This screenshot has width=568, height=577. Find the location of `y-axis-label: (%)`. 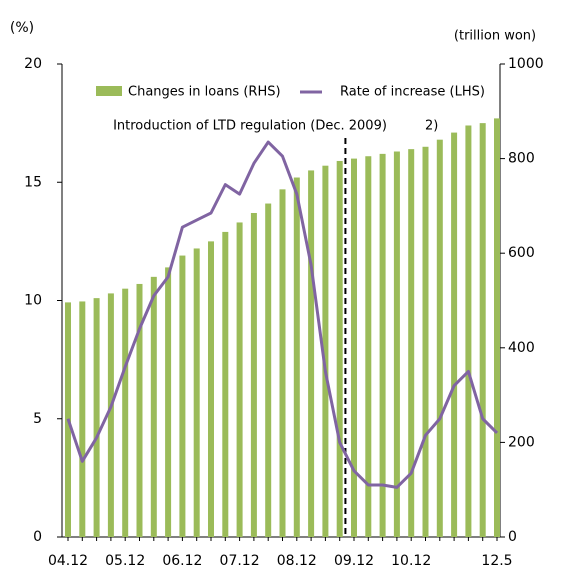

y-axis-label: (%) is located at coordinates (22, 28).